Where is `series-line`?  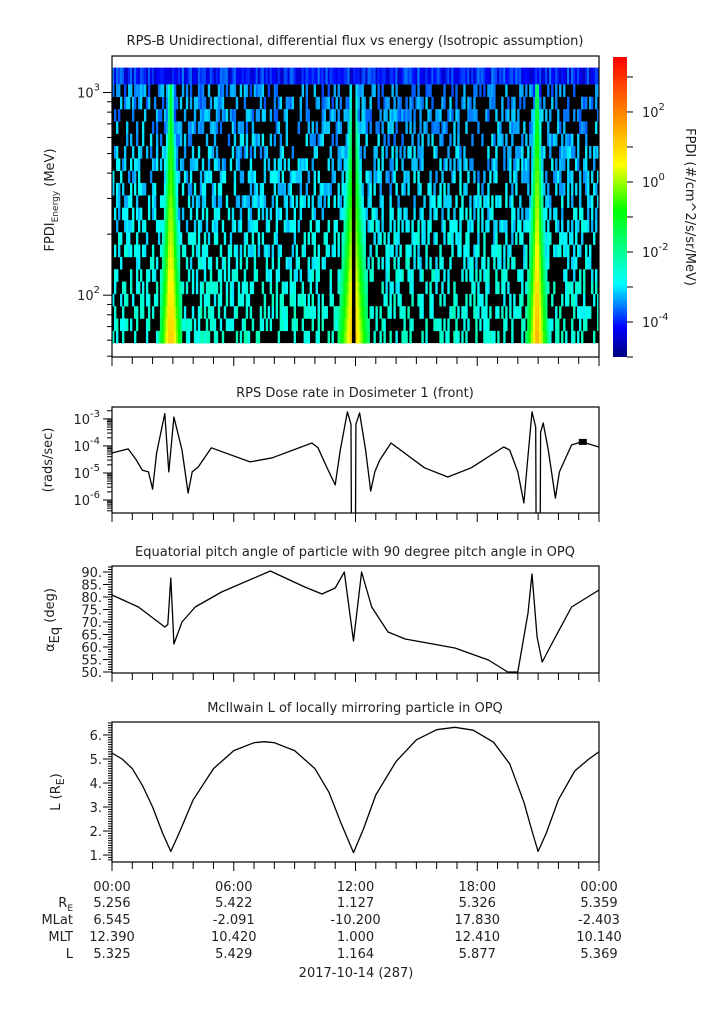 series-line is located at coordinates (355, 621).